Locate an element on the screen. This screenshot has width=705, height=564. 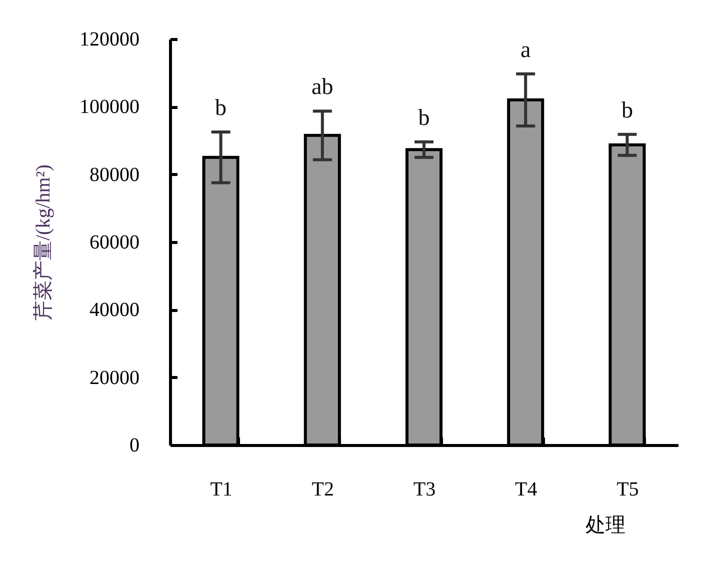
y-tick-label: 0 is located at coordinates (135, 445).